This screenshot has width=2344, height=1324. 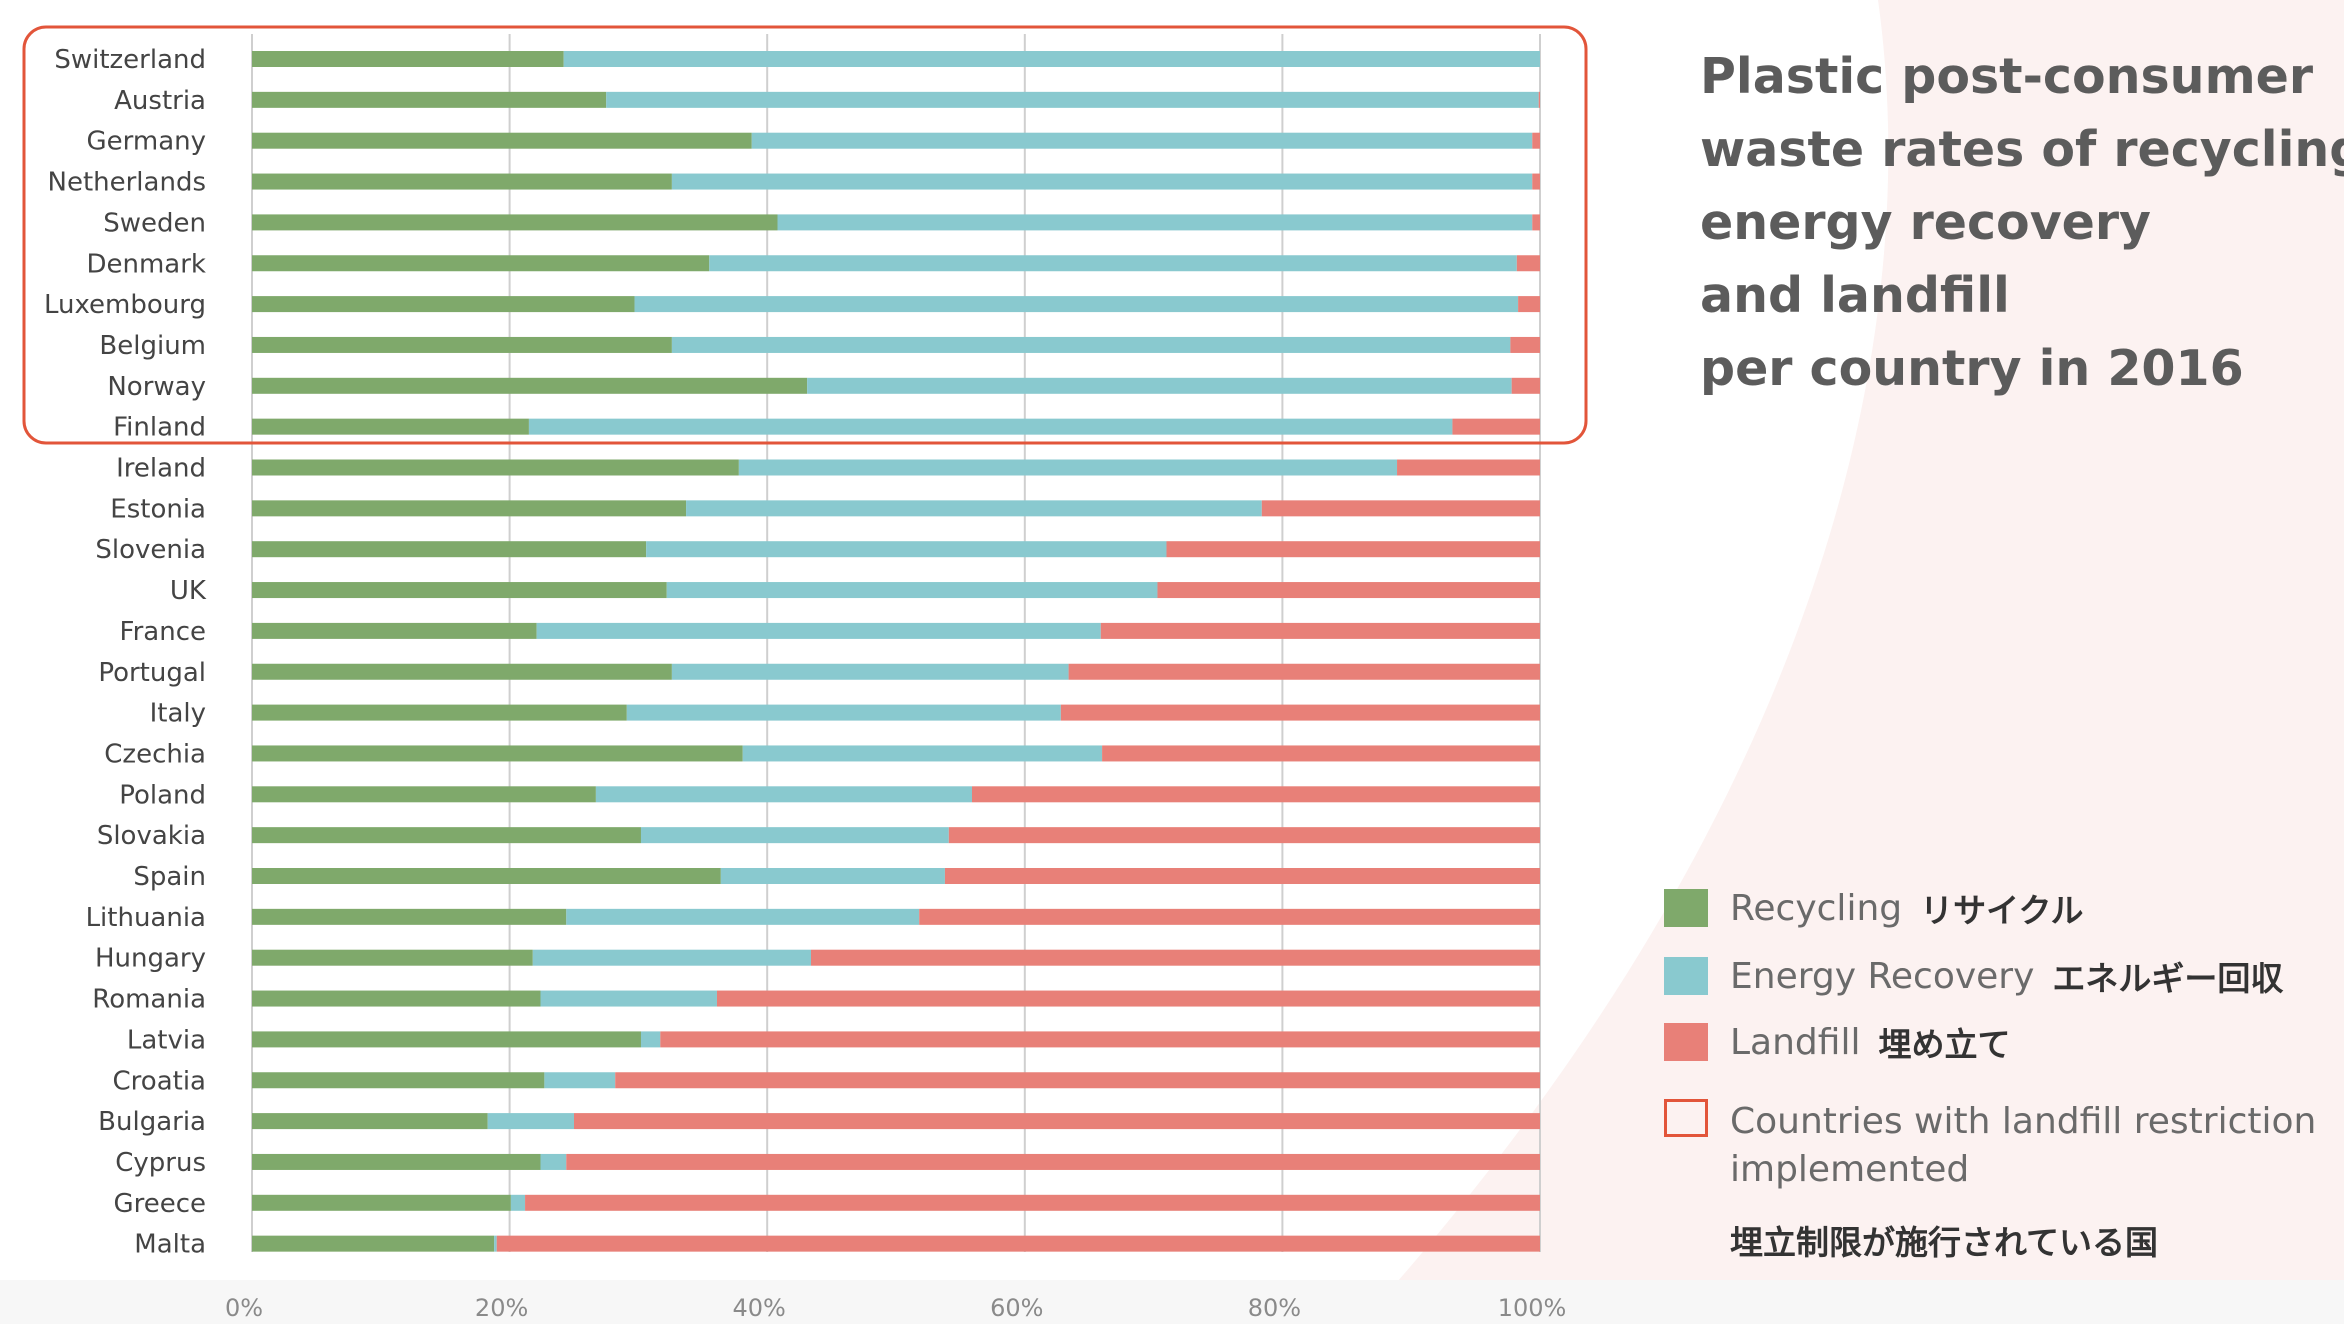 I want to click on category-label: France, so click(x=163, y=632).